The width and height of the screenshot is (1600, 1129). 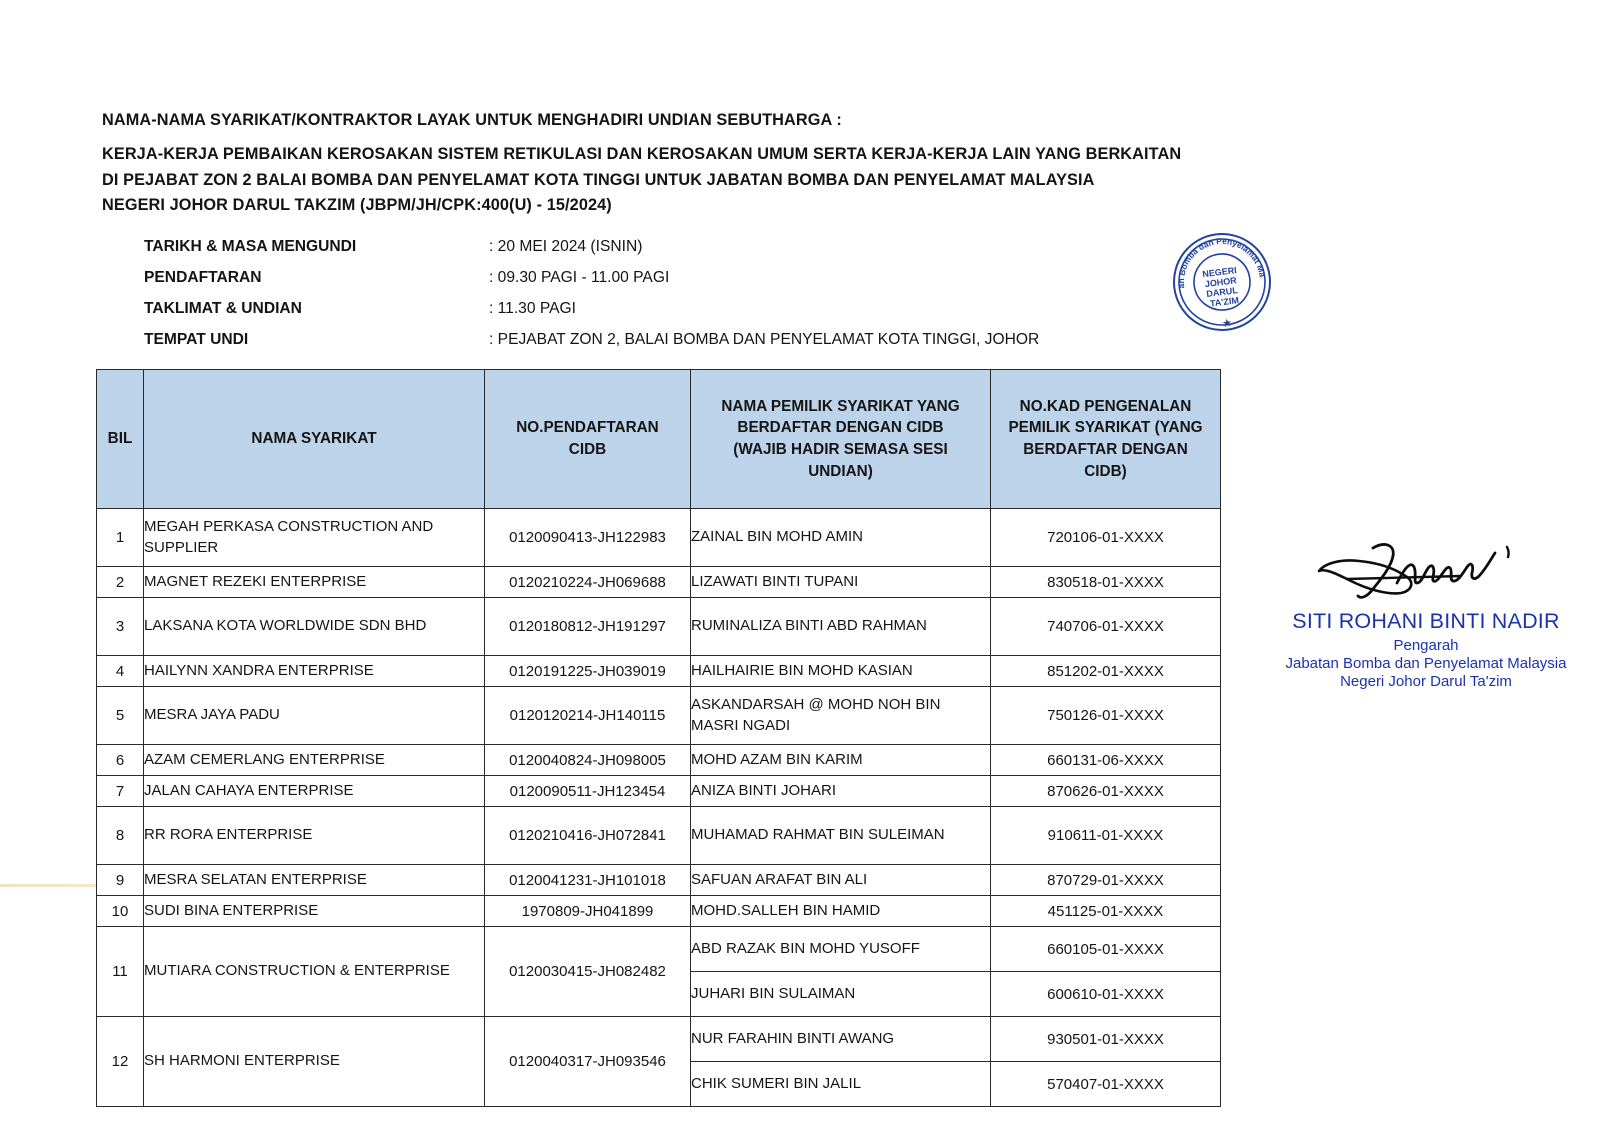 What do you see at coordinates (314, 1061) in the screenshot?
I see `cell-nama-syarikat: SH HARMONI ENTERPRISE` at bounding box center [314, 1061].